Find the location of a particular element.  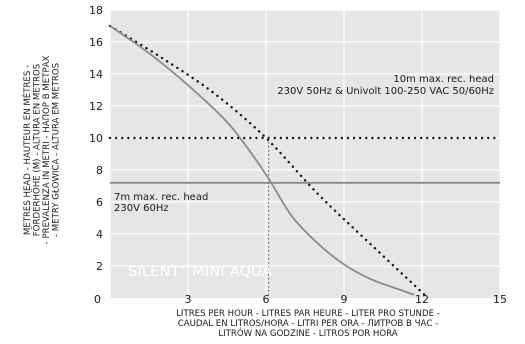

annotation-7m: 7m max. rec. head is located at coordinates (161, 197).